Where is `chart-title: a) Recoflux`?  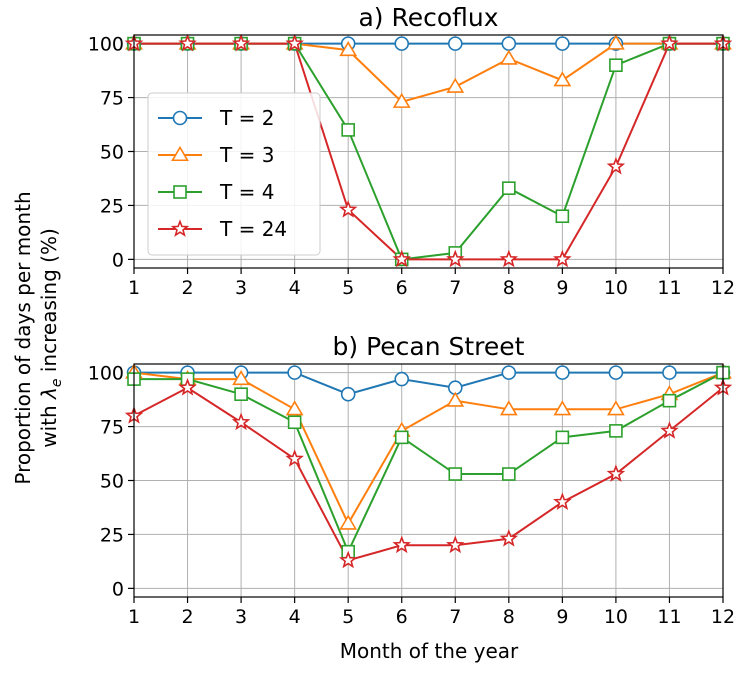 chart-title: a) Recoflux is located at coordinates (428, 17).